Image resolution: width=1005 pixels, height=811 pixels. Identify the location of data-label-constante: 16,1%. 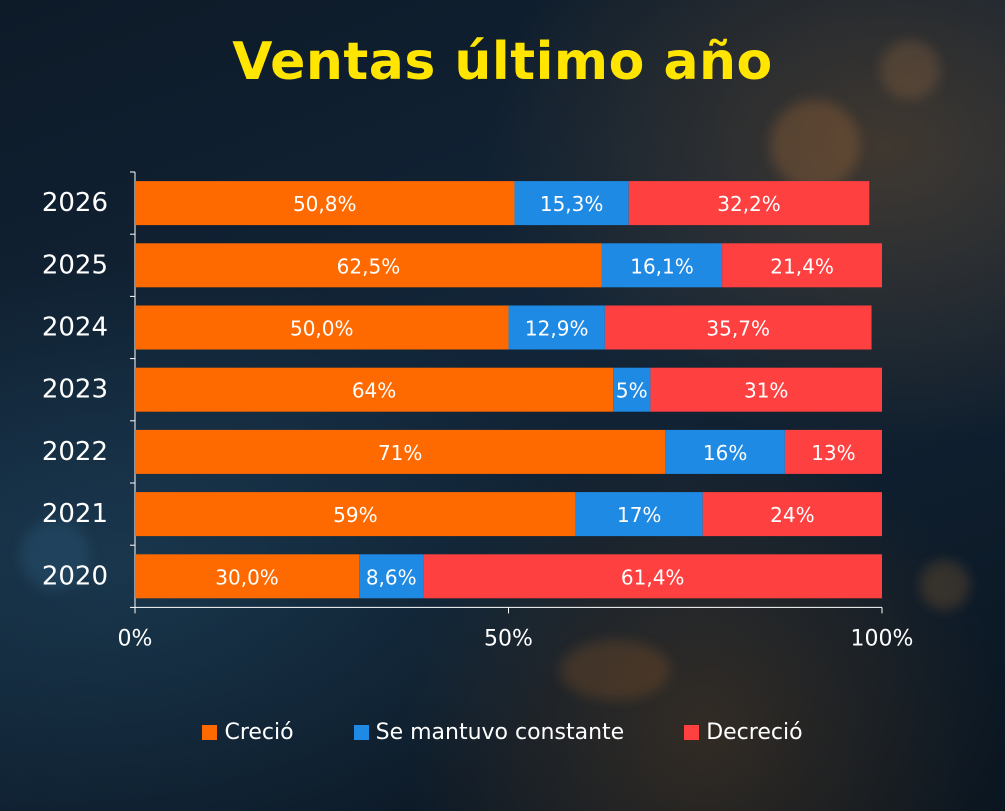
(662, 266).